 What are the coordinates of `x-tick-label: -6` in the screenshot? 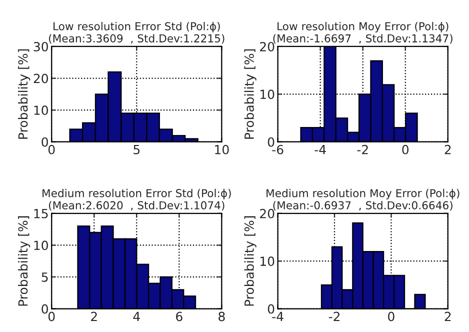 It's located at (278, 149).